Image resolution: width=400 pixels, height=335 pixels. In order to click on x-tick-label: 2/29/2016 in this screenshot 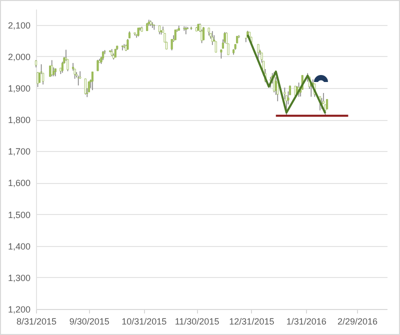, I will do `click(357, 321)`.